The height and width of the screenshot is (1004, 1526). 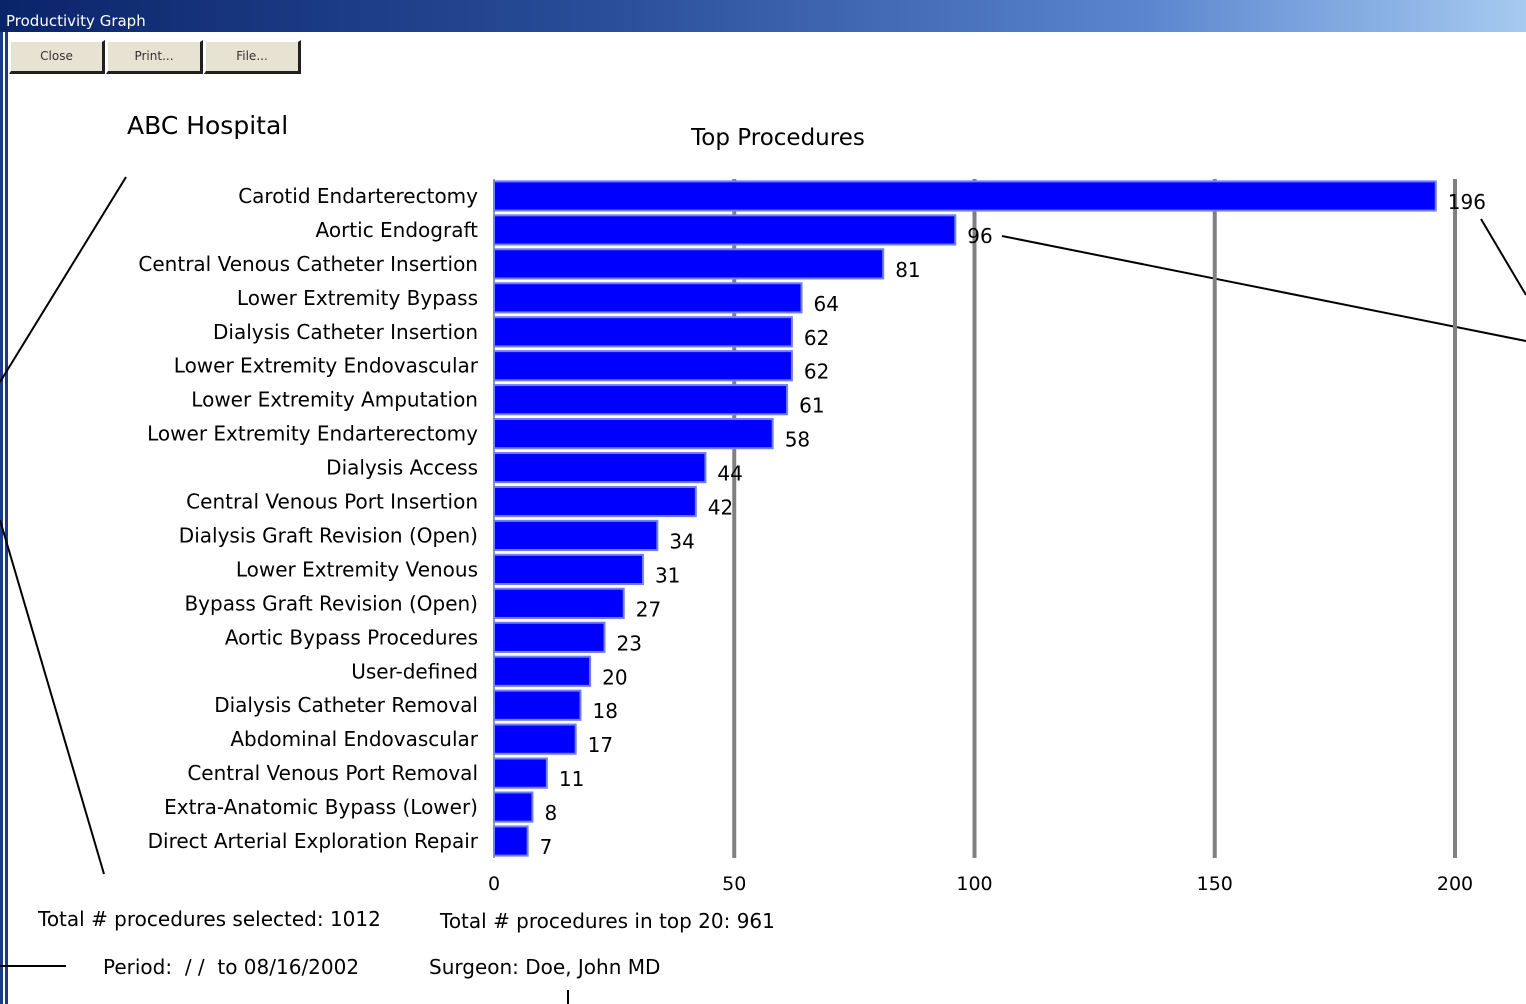 What do you see at coordinates (231, 967) in the screenshot?
I see `period-range: Period: / / to 08/16/2002` at bounding box center [231, 967].